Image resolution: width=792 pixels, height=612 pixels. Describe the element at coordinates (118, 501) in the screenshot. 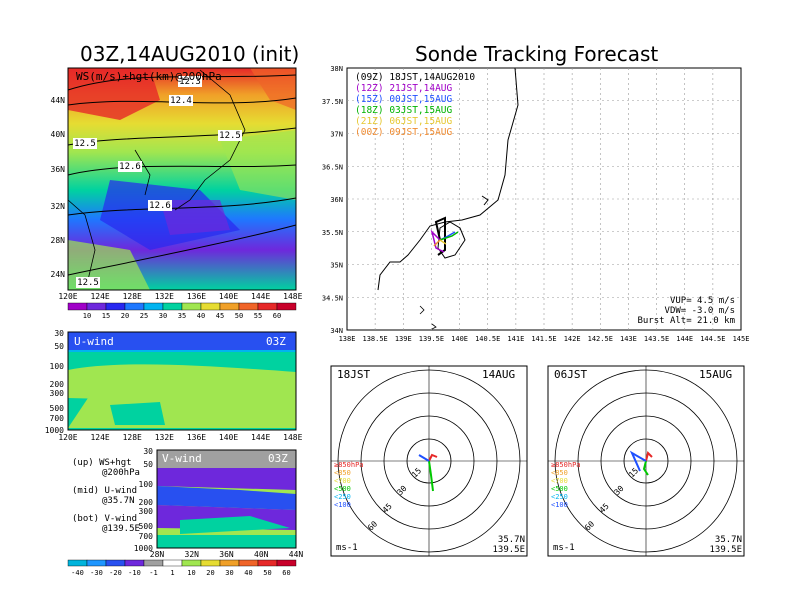

I see `note-mid-sub: @35.7N` at that location.